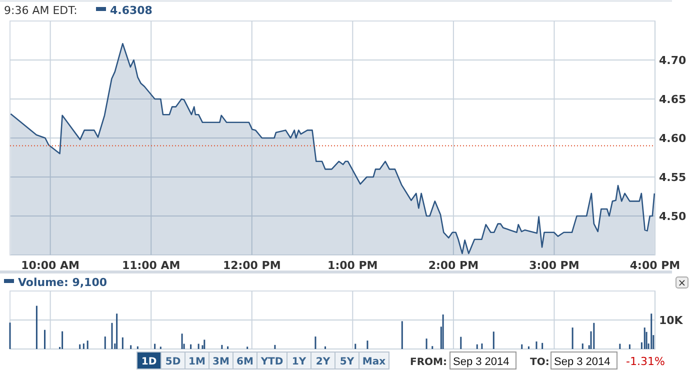  Describe the element at coordinates (672, 138) in the screenshot. I see `y-tick-label: 4.60` at that location.